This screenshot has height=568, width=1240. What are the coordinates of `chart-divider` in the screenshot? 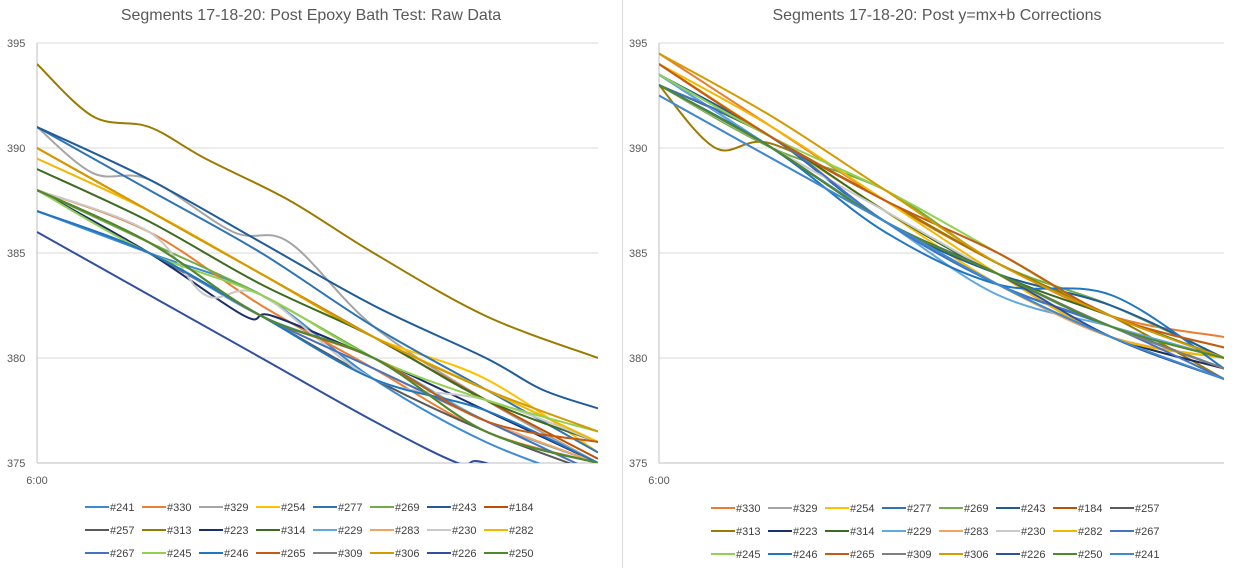 It's located at (622, 284).